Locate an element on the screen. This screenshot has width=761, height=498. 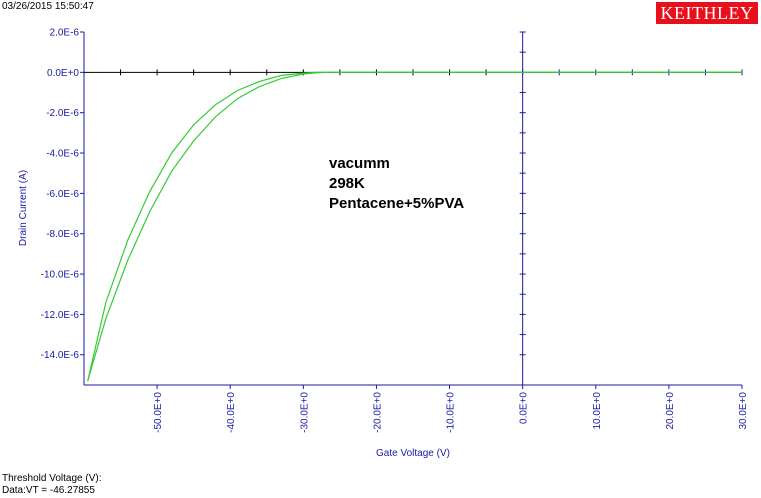
y-axis-title: Drain Current (A) is located at coordinates (23, 208).